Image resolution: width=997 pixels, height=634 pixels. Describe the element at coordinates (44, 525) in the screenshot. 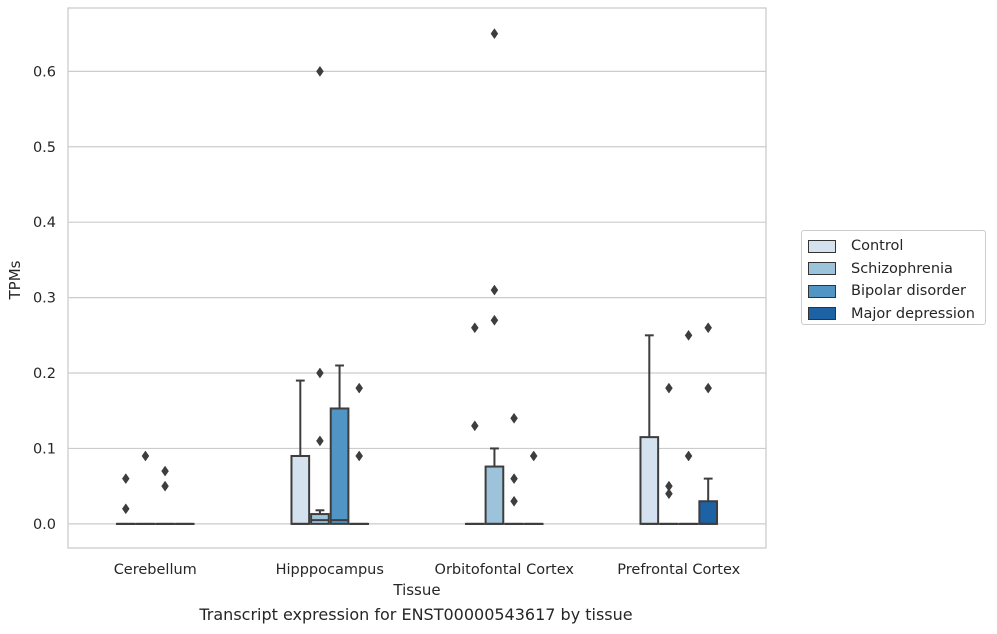

I see `y-tick-label: 0.0` at that location.